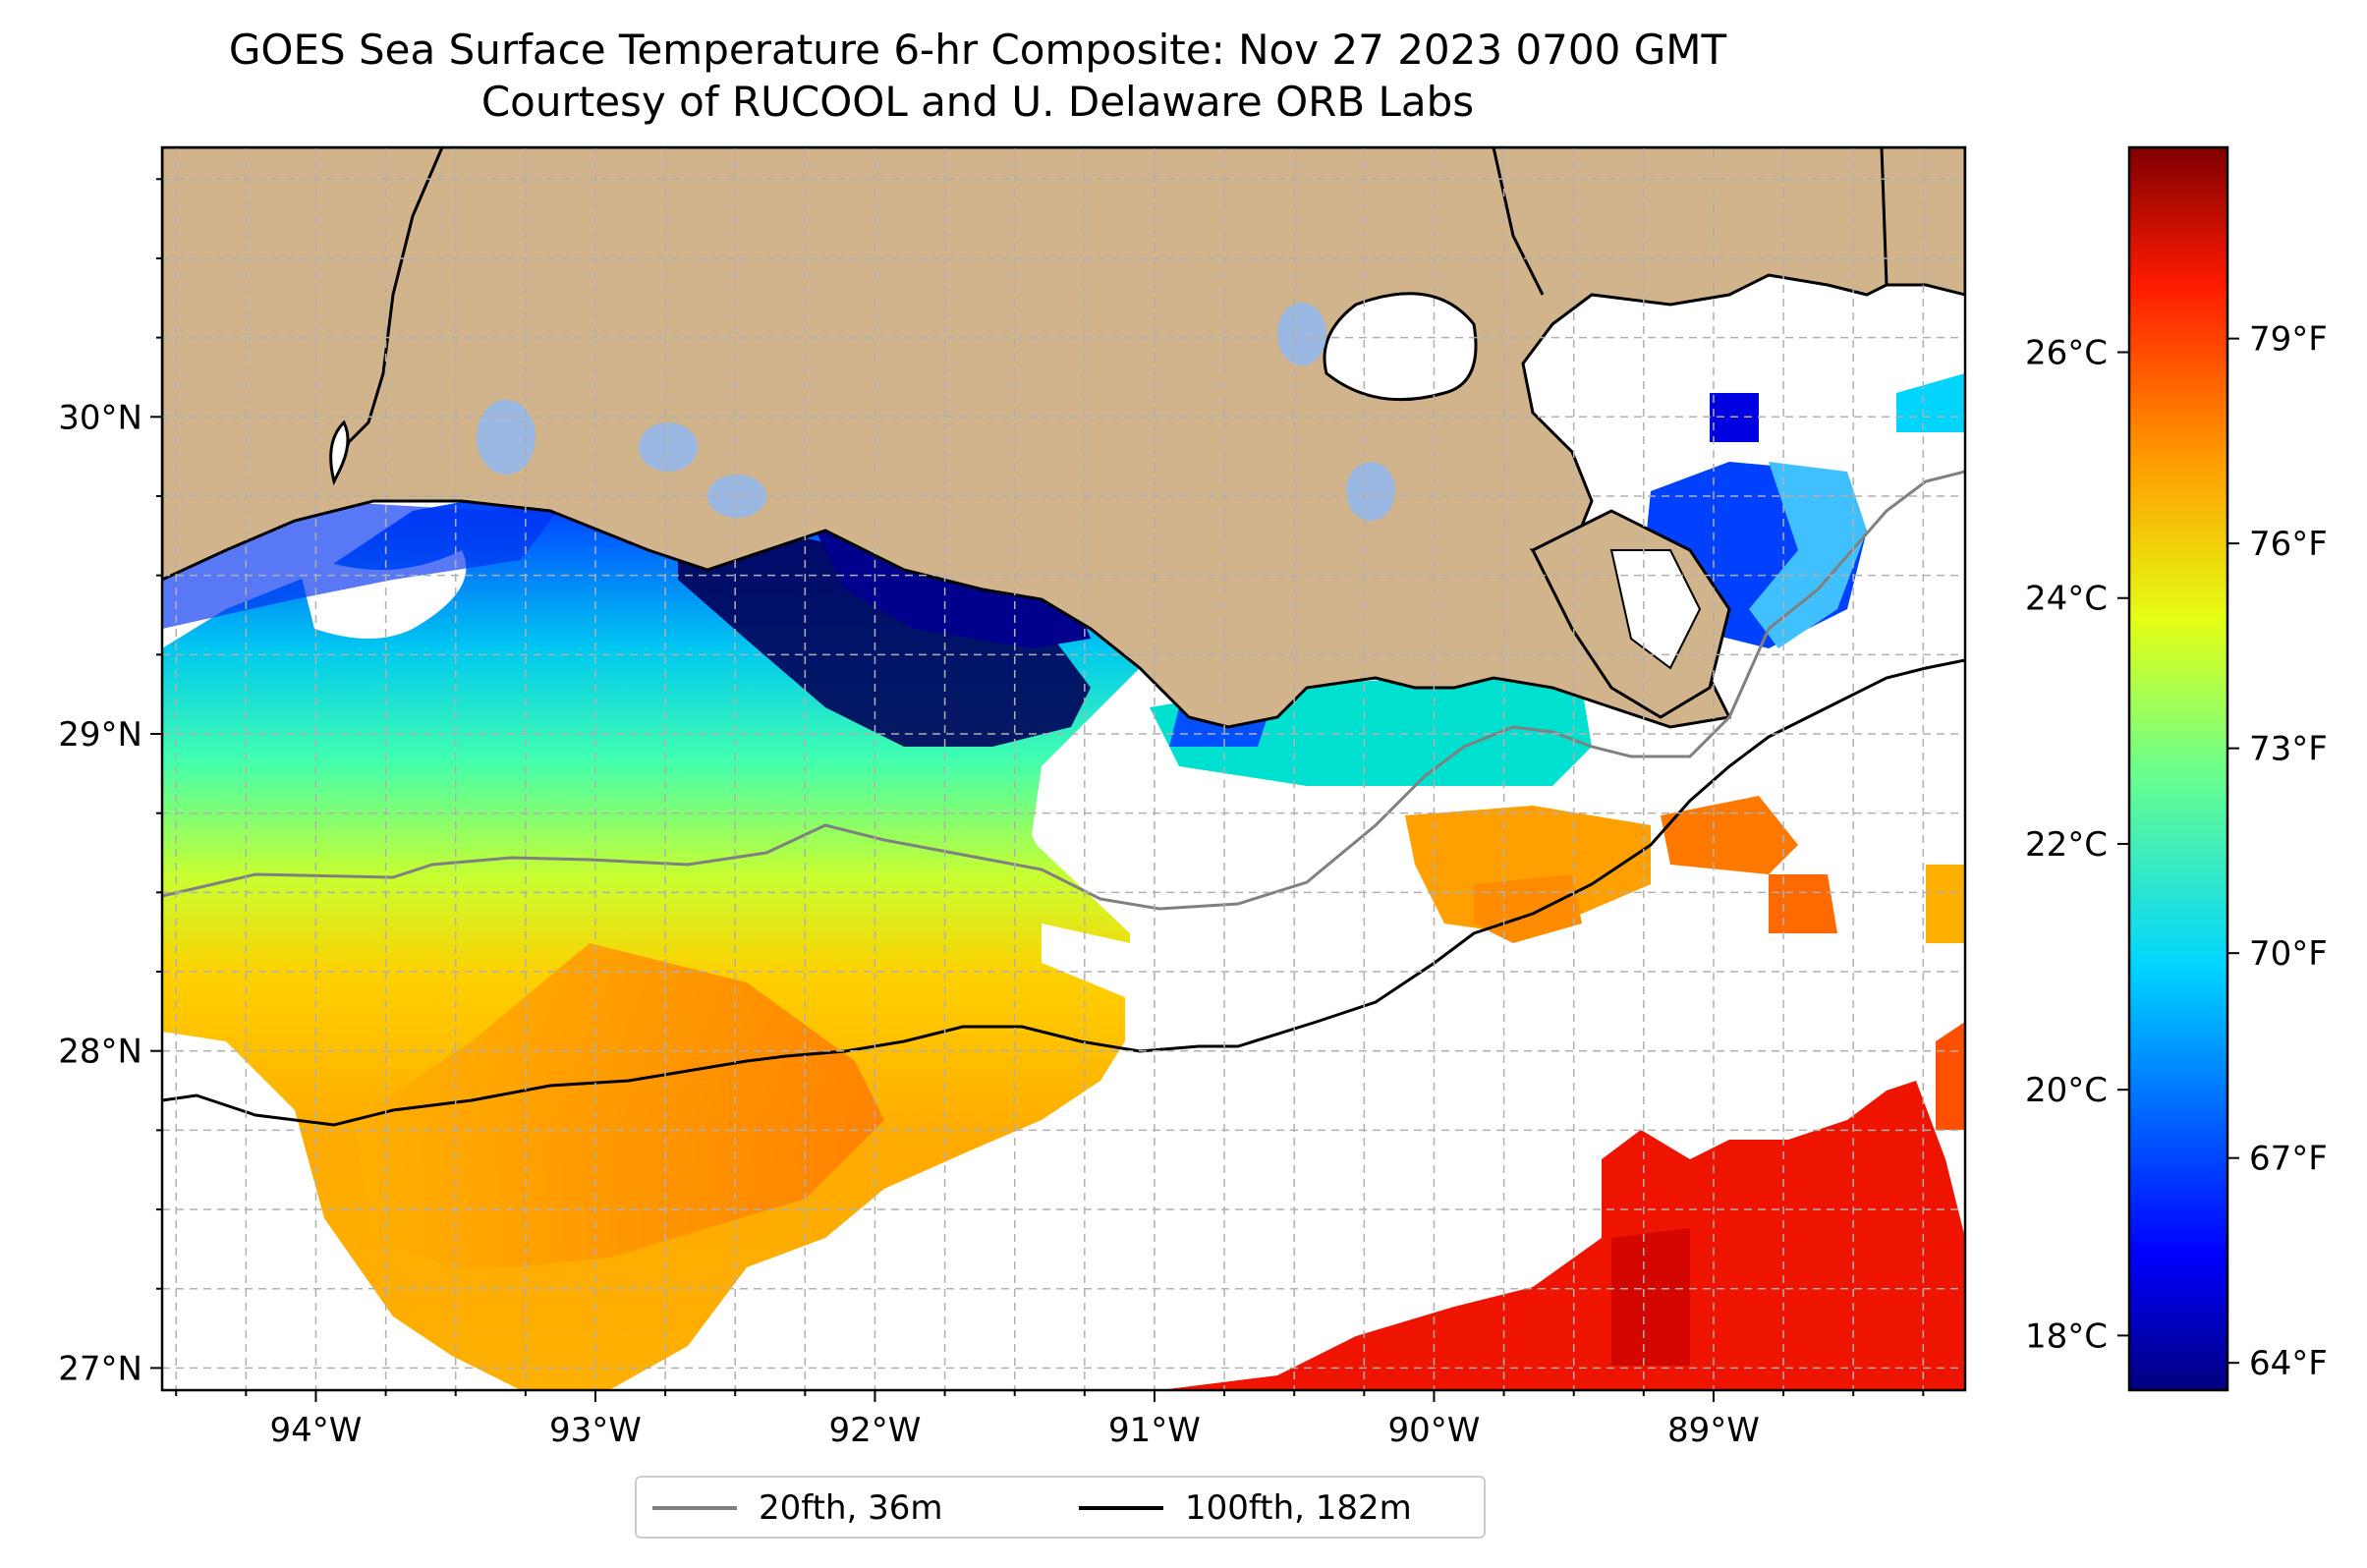  What do you see at coordinates (2066, 1336) in the screenshot?
I see `colorbar-c-label: 18°C` at bounding box center [2066, 1336].